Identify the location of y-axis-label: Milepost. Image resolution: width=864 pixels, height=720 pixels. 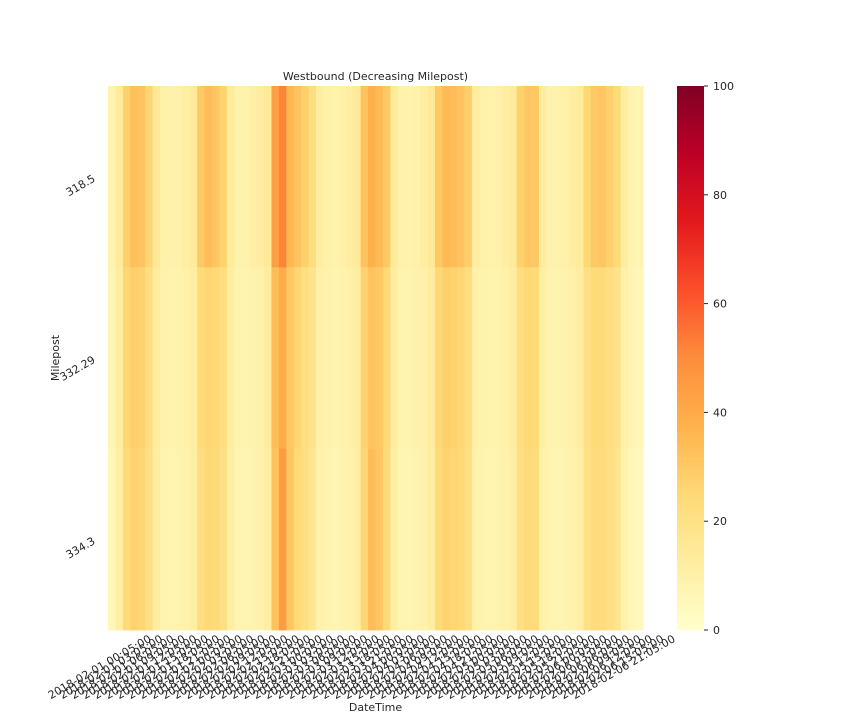
(55, 357).